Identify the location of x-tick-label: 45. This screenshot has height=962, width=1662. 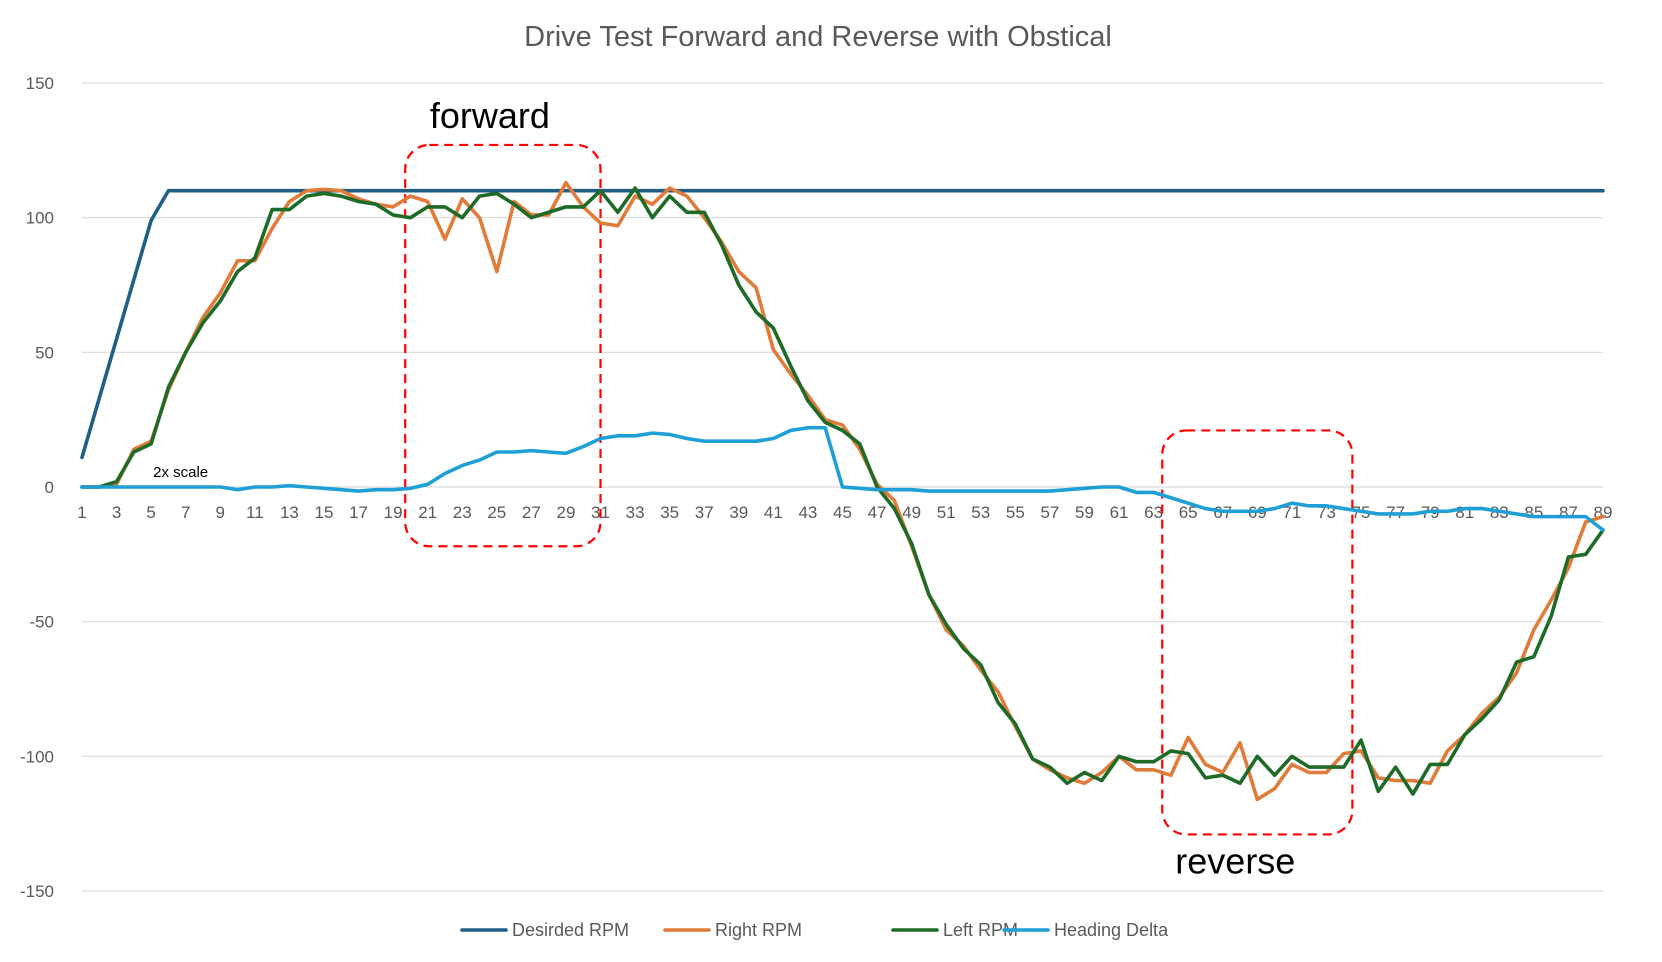
(842, 512).